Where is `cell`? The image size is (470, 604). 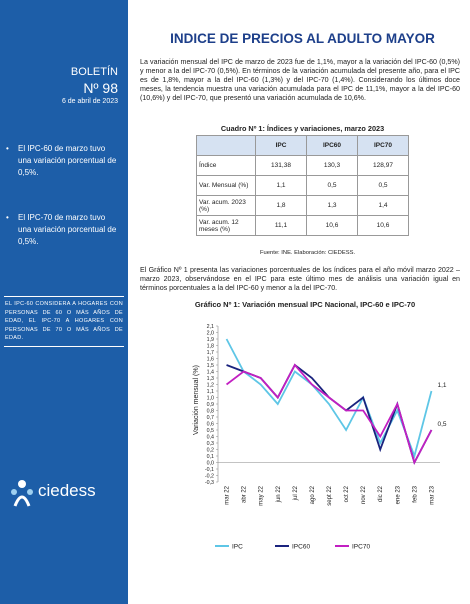 cell is located at coordinates (226, 145).